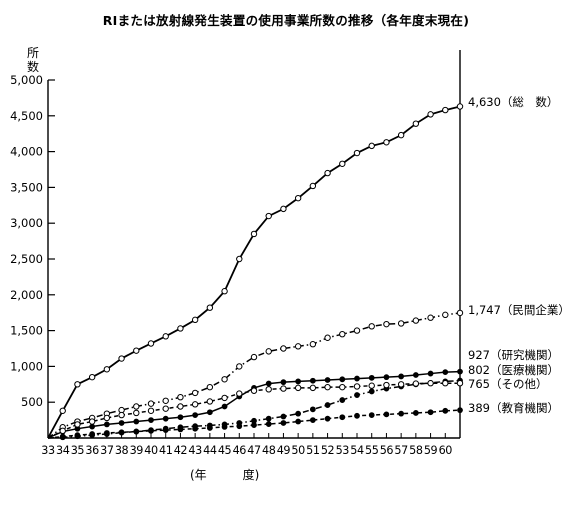  I want to click on y-tick-label: 2,000, so click(26, 295).